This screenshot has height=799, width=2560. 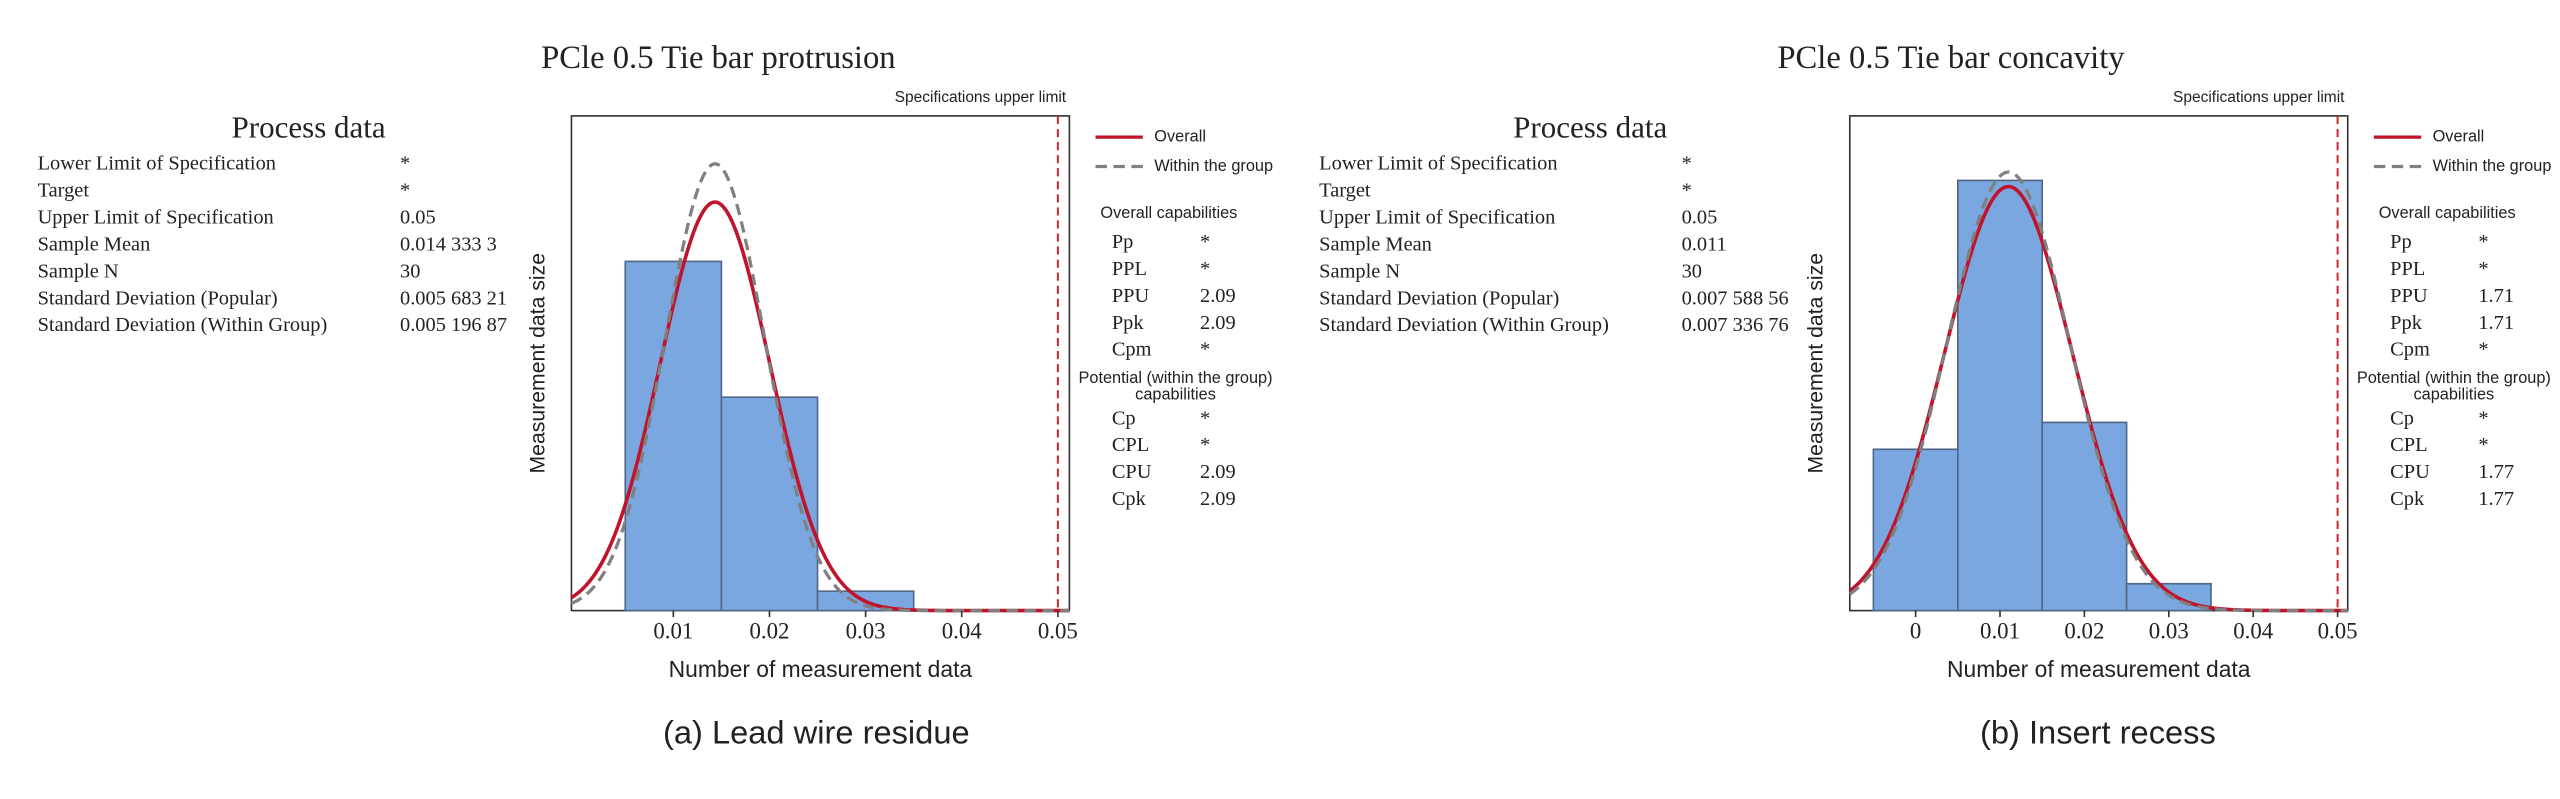 What do you see at coordinates (448, 244) in the screenshot?
I see `process-value: 0.014 333 3` at bounding box center [448, 244].